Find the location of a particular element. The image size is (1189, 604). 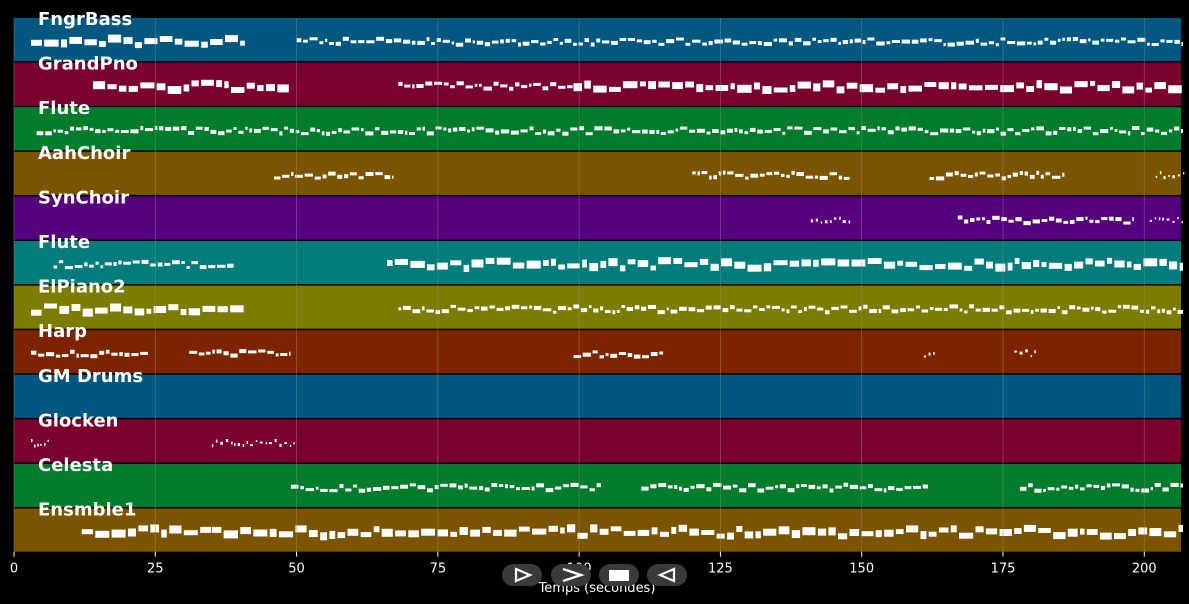

rewind-outline-icon is located at coordinates (666, 575).